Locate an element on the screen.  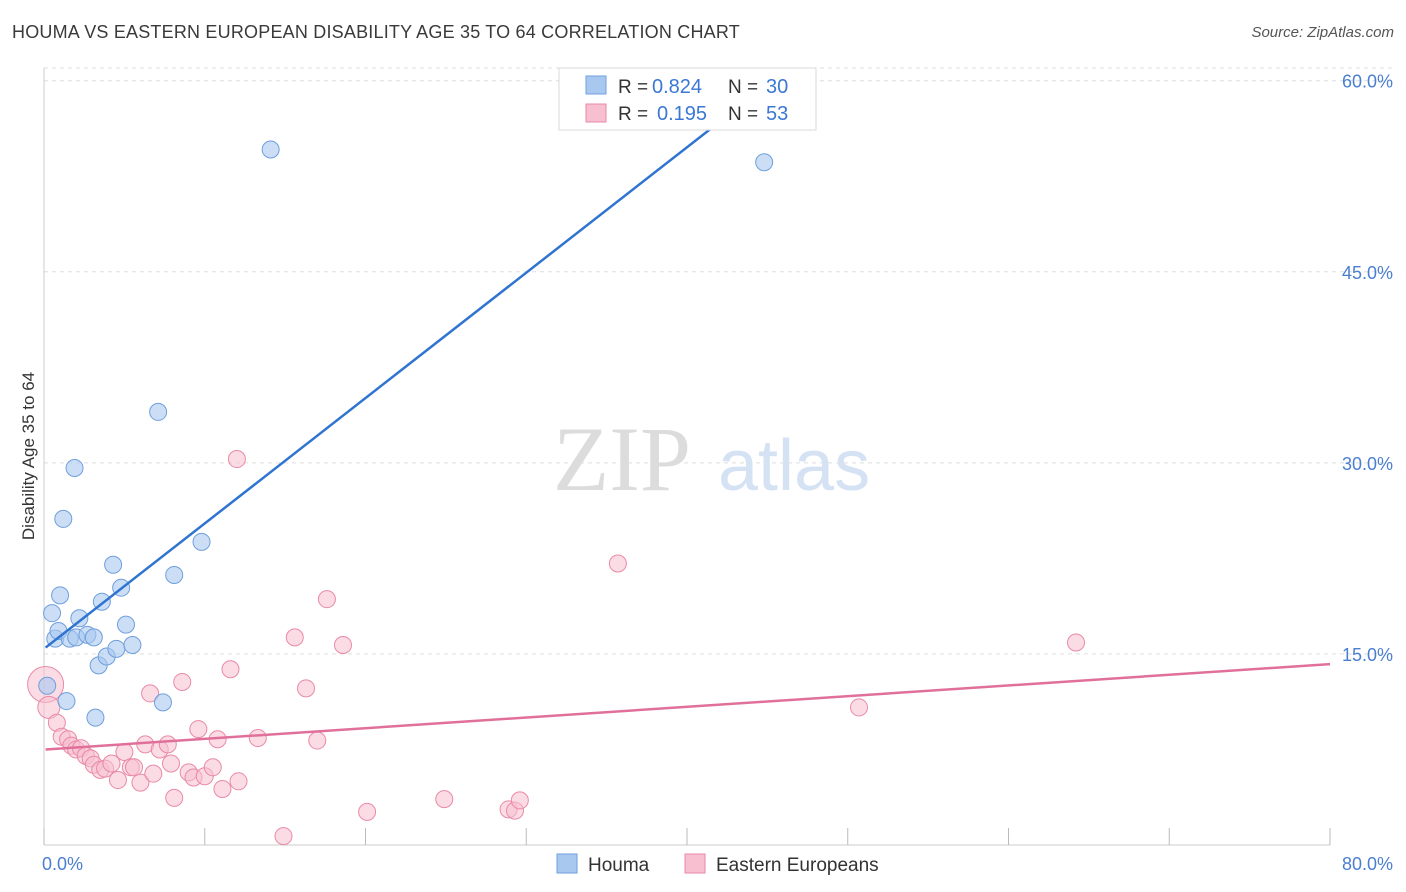
x-tick-label-min: 0.0% is located at coordinates (62, 864).